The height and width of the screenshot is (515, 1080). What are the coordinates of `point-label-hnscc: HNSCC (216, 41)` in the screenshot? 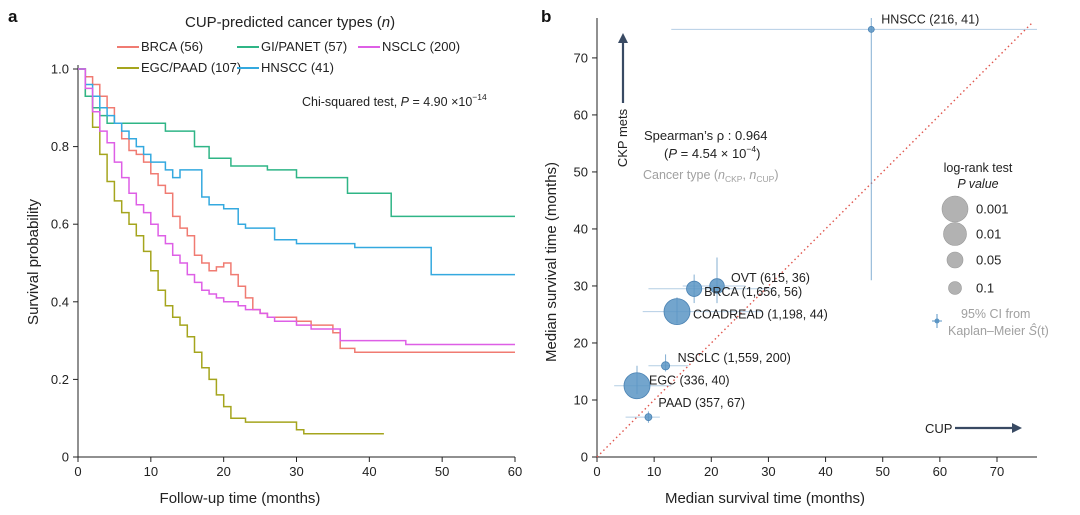 It's located at (930, 19).